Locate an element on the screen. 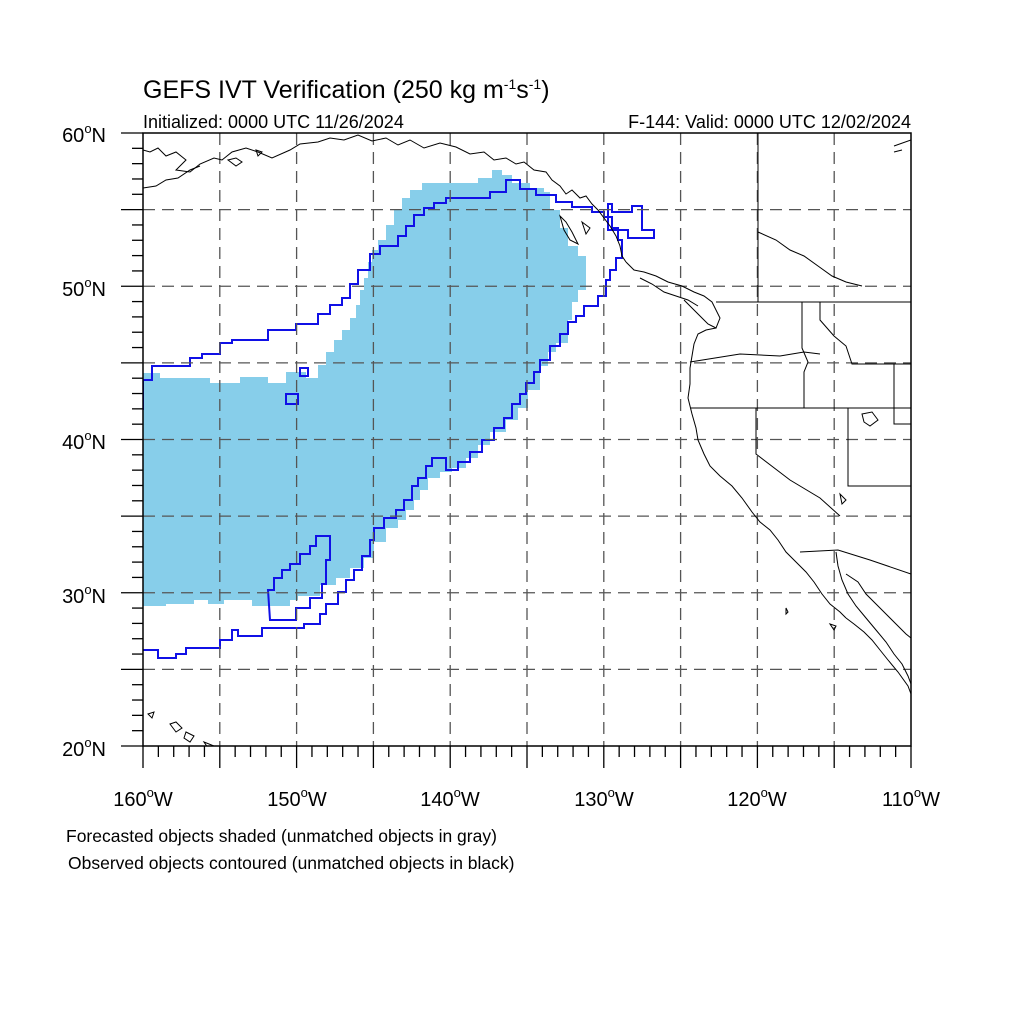 Image resolution: width=1024 pixels, height=1024 pixels. lon-label-120: 120oW is located at coordinates (757, 798).